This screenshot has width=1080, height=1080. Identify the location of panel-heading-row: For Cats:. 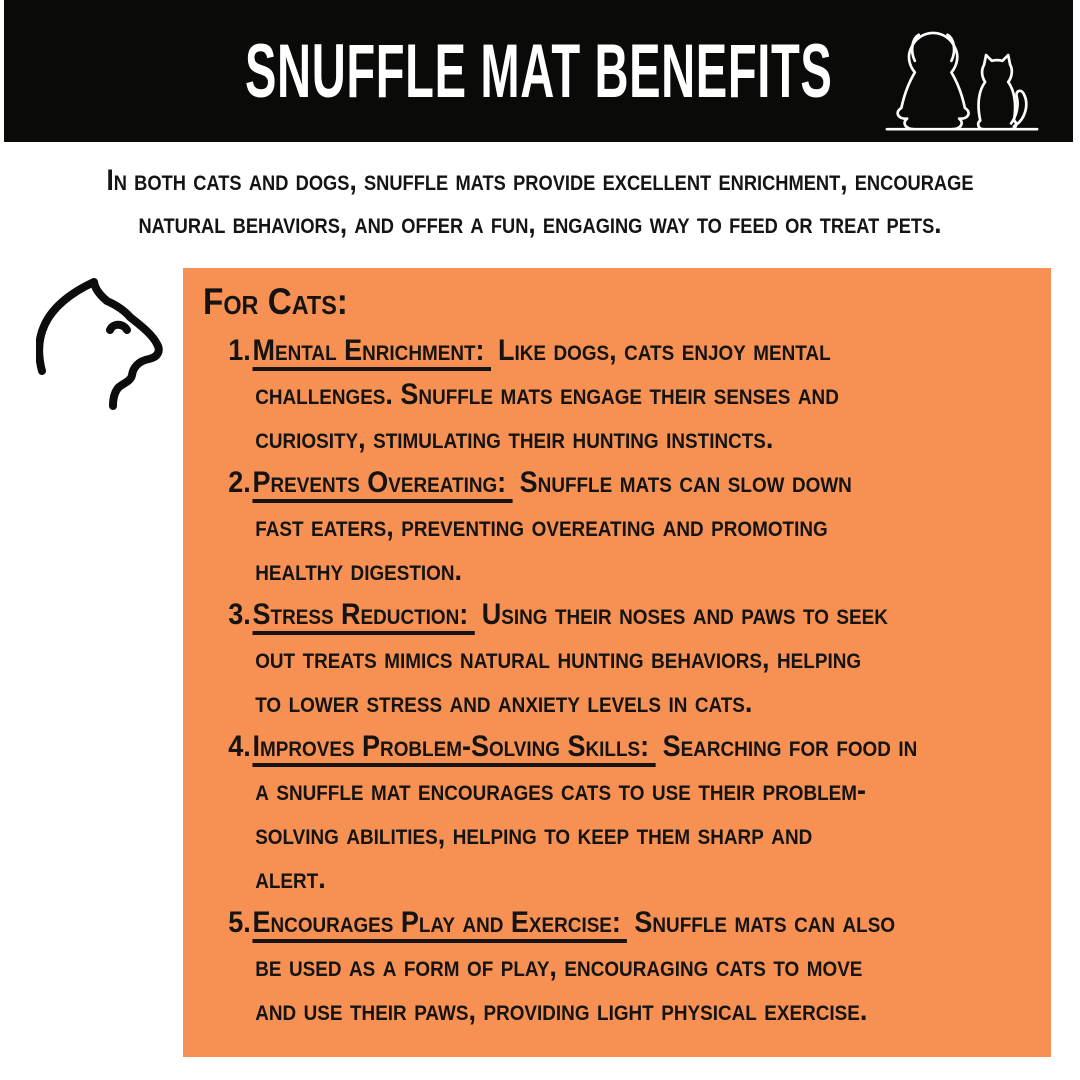
(627, 305).